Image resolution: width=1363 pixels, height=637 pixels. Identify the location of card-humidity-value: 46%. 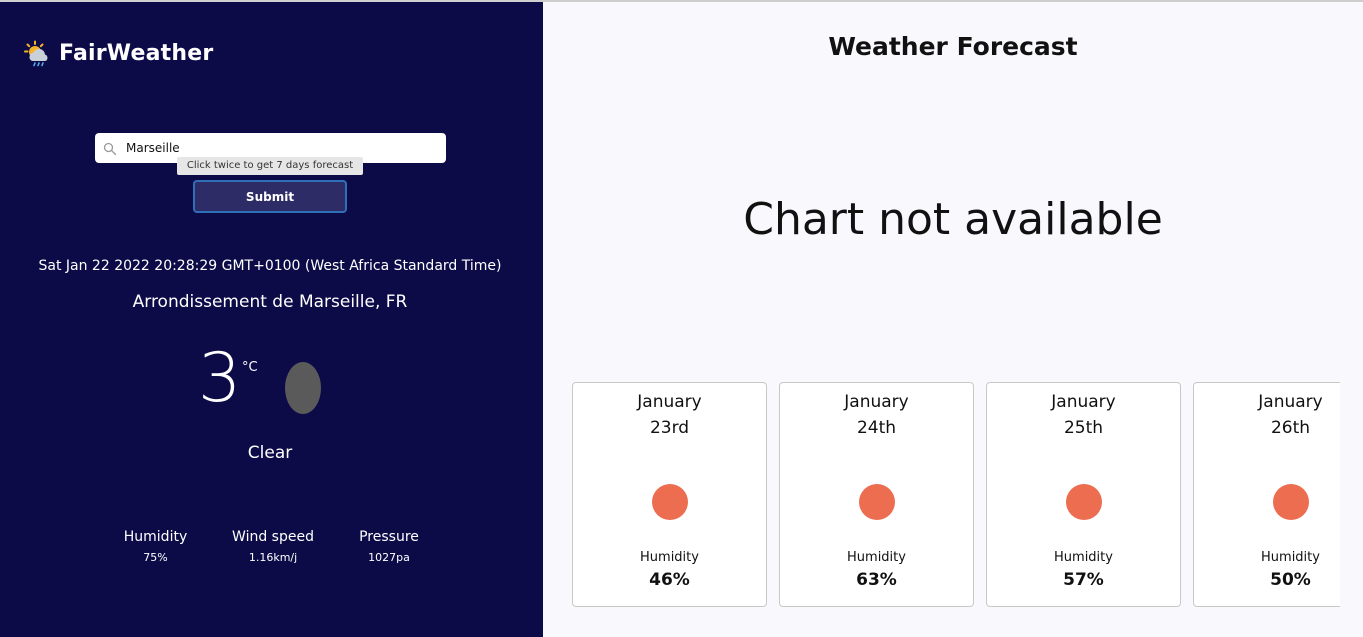
(669, 580).